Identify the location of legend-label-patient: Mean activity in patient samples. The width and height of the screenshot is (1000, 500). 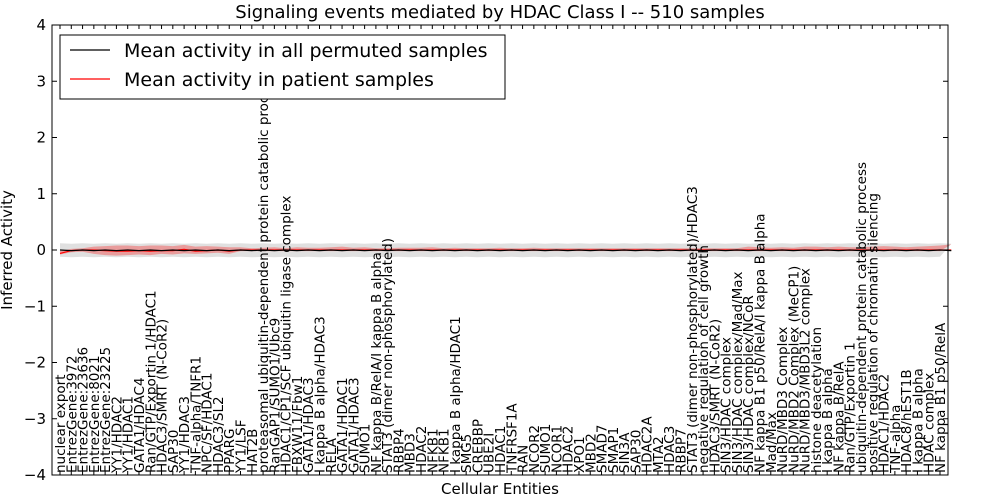
(279, 80).